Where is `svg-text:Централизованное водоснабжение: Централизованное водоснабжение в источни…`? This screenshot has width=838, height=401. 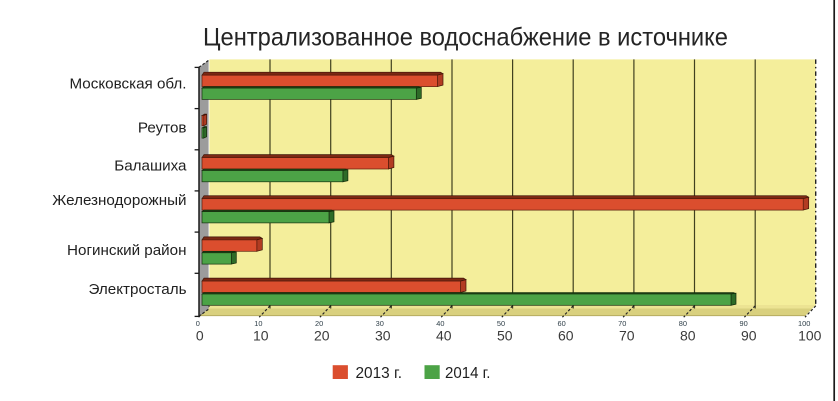
svg-text:Централизованное водоснабжение: Централизованное водоснабжение в источни… is located at coordinates (465, 37).